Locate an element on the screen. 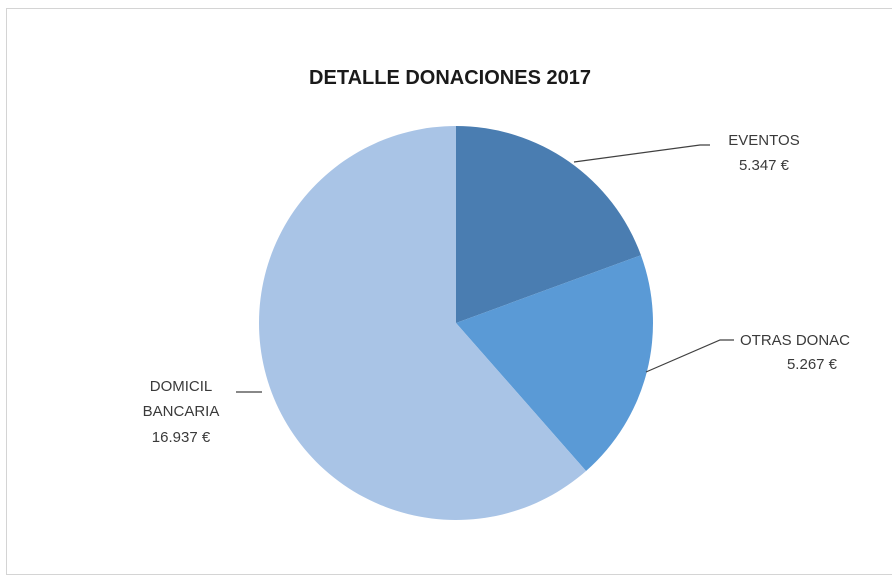 This screenshot has width=892, height=578. pie-slice-otras-donac is located at coordinates (554, 363).